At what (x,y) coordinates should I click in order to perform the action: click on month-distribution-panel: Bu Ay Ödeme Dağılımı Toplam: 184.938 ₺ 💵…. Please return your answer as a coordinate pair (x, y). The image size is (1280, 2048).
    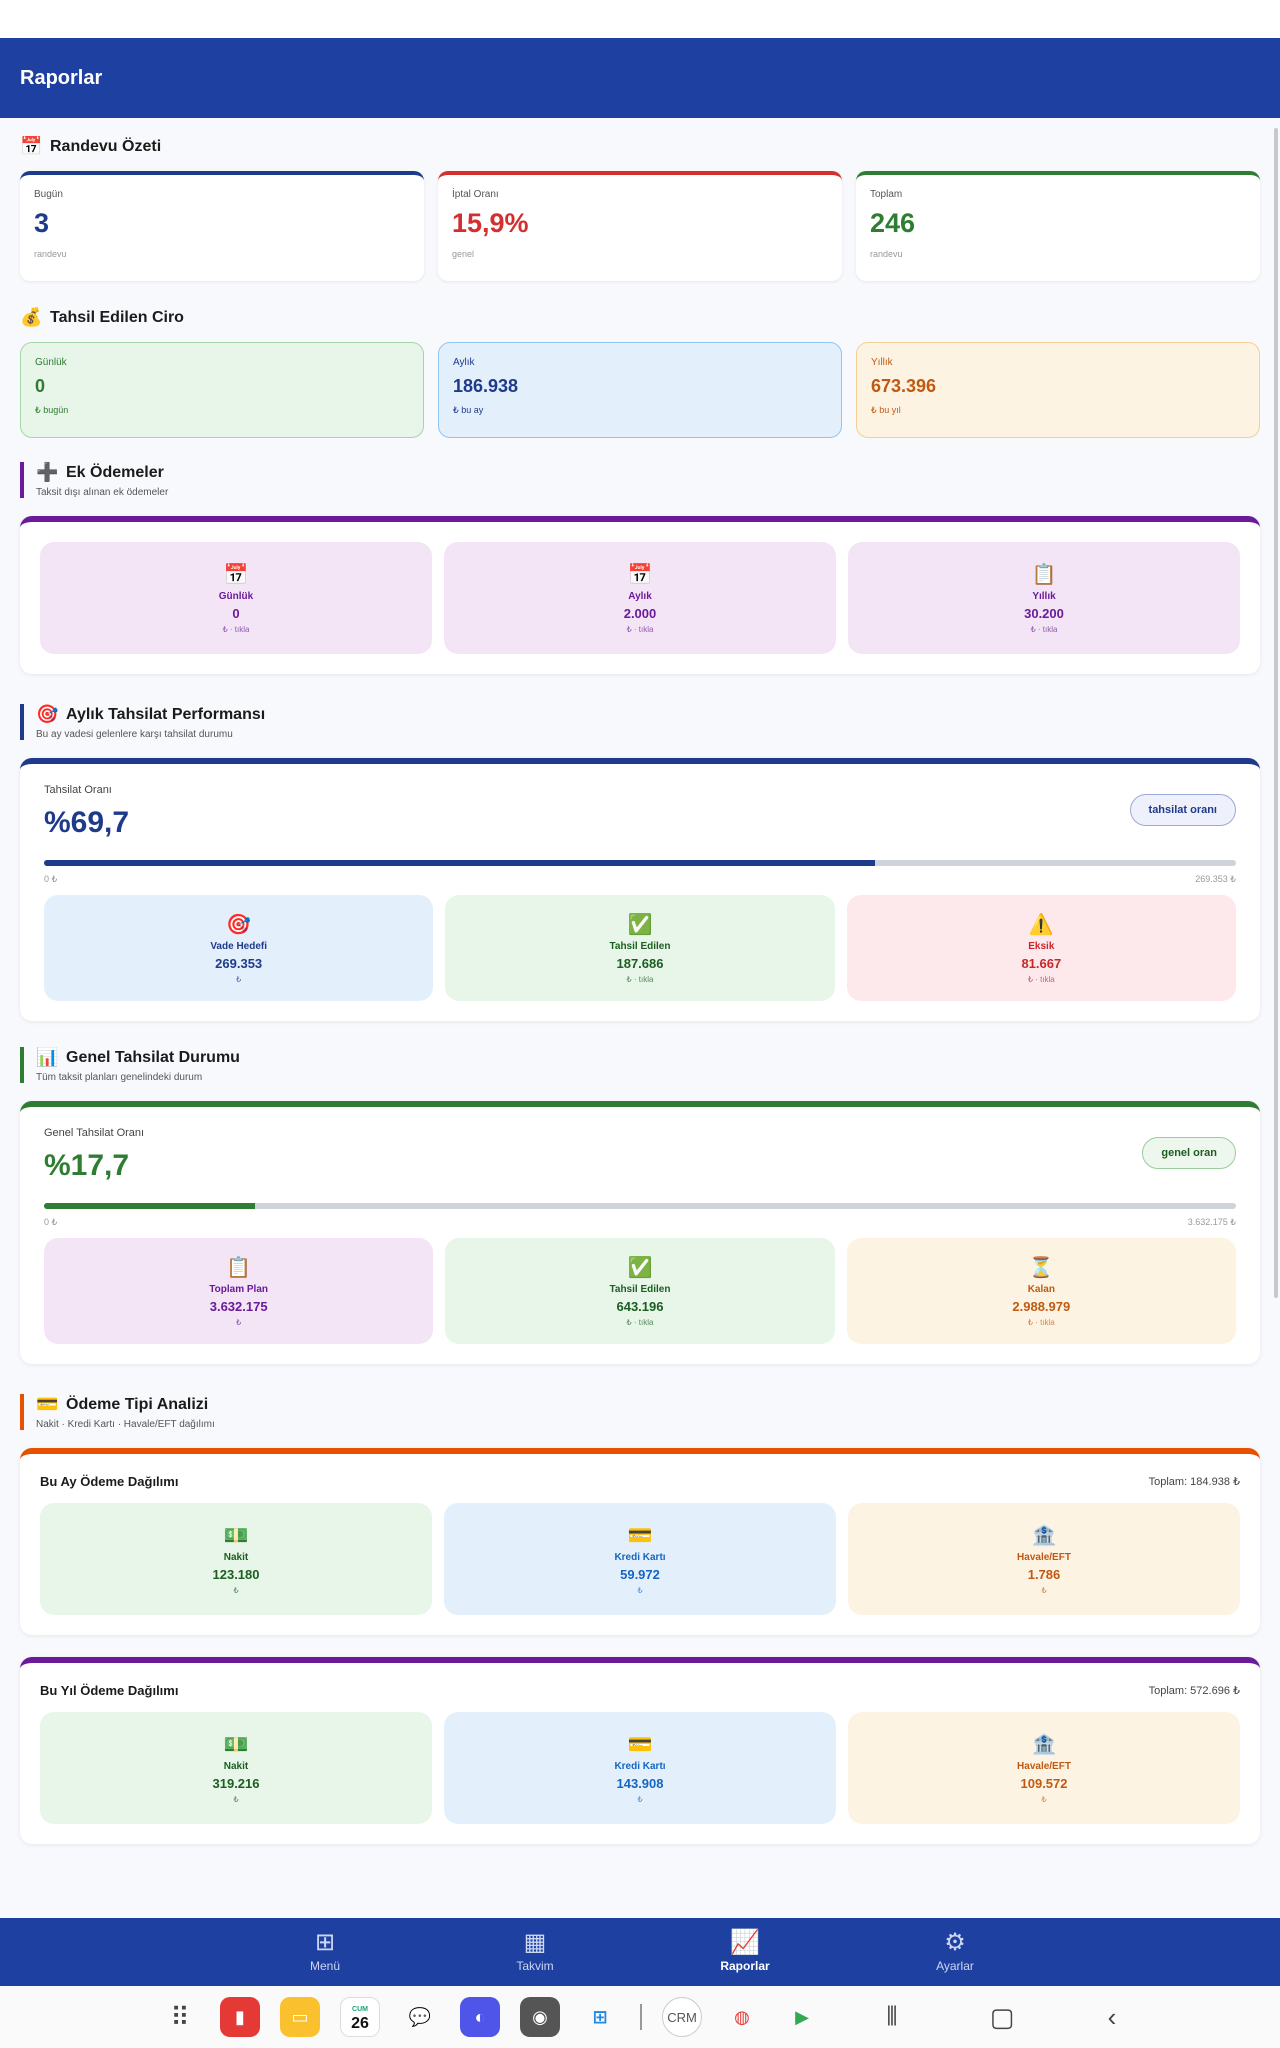
    Looking at the image, I should click on (640, 1541).